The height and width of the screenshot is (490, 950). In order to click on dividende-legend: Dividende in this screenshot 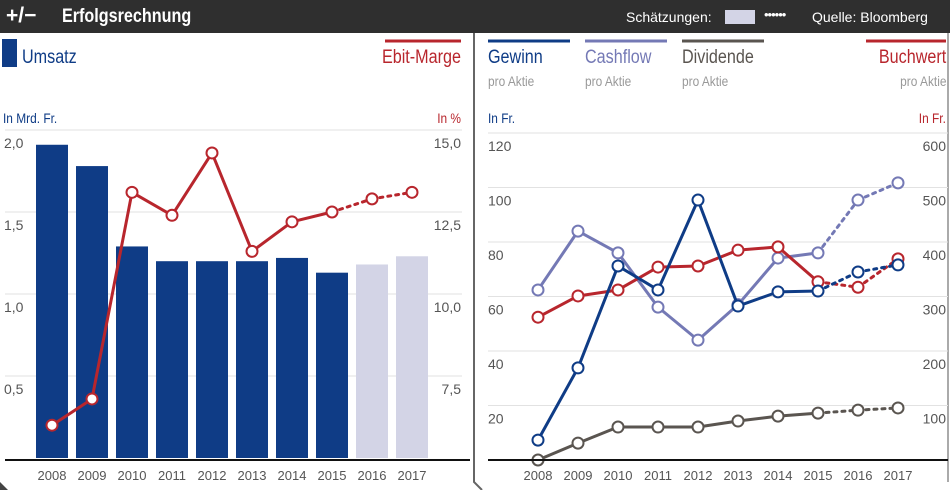, I will do `click(718, 57)`.